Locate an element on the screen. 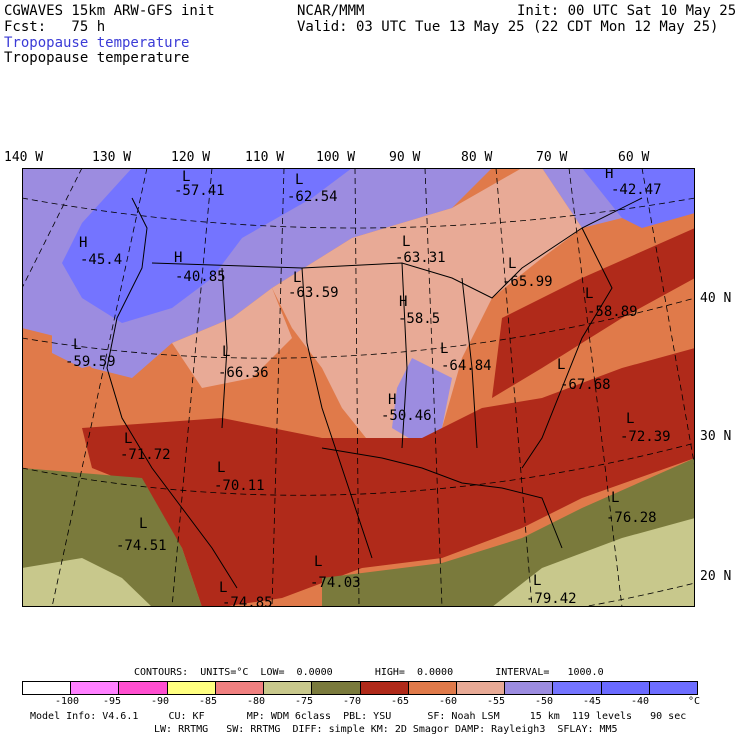 This screenshot has width=740, height=740. model-title: CGWAVES 15km ARW-GFS init is located at coordinates (109, 11).